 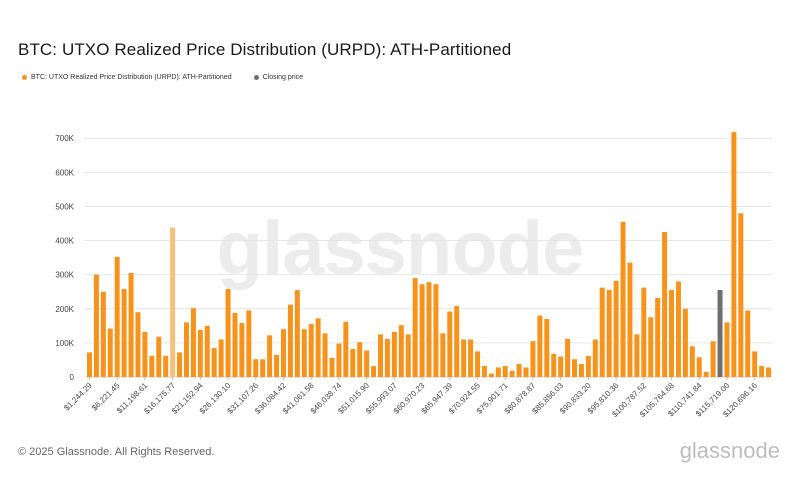 What do you see at coordinates (64, 343) in the screenshot?
I see `y-tick-label: 100K` at bounding box center [64, 343].